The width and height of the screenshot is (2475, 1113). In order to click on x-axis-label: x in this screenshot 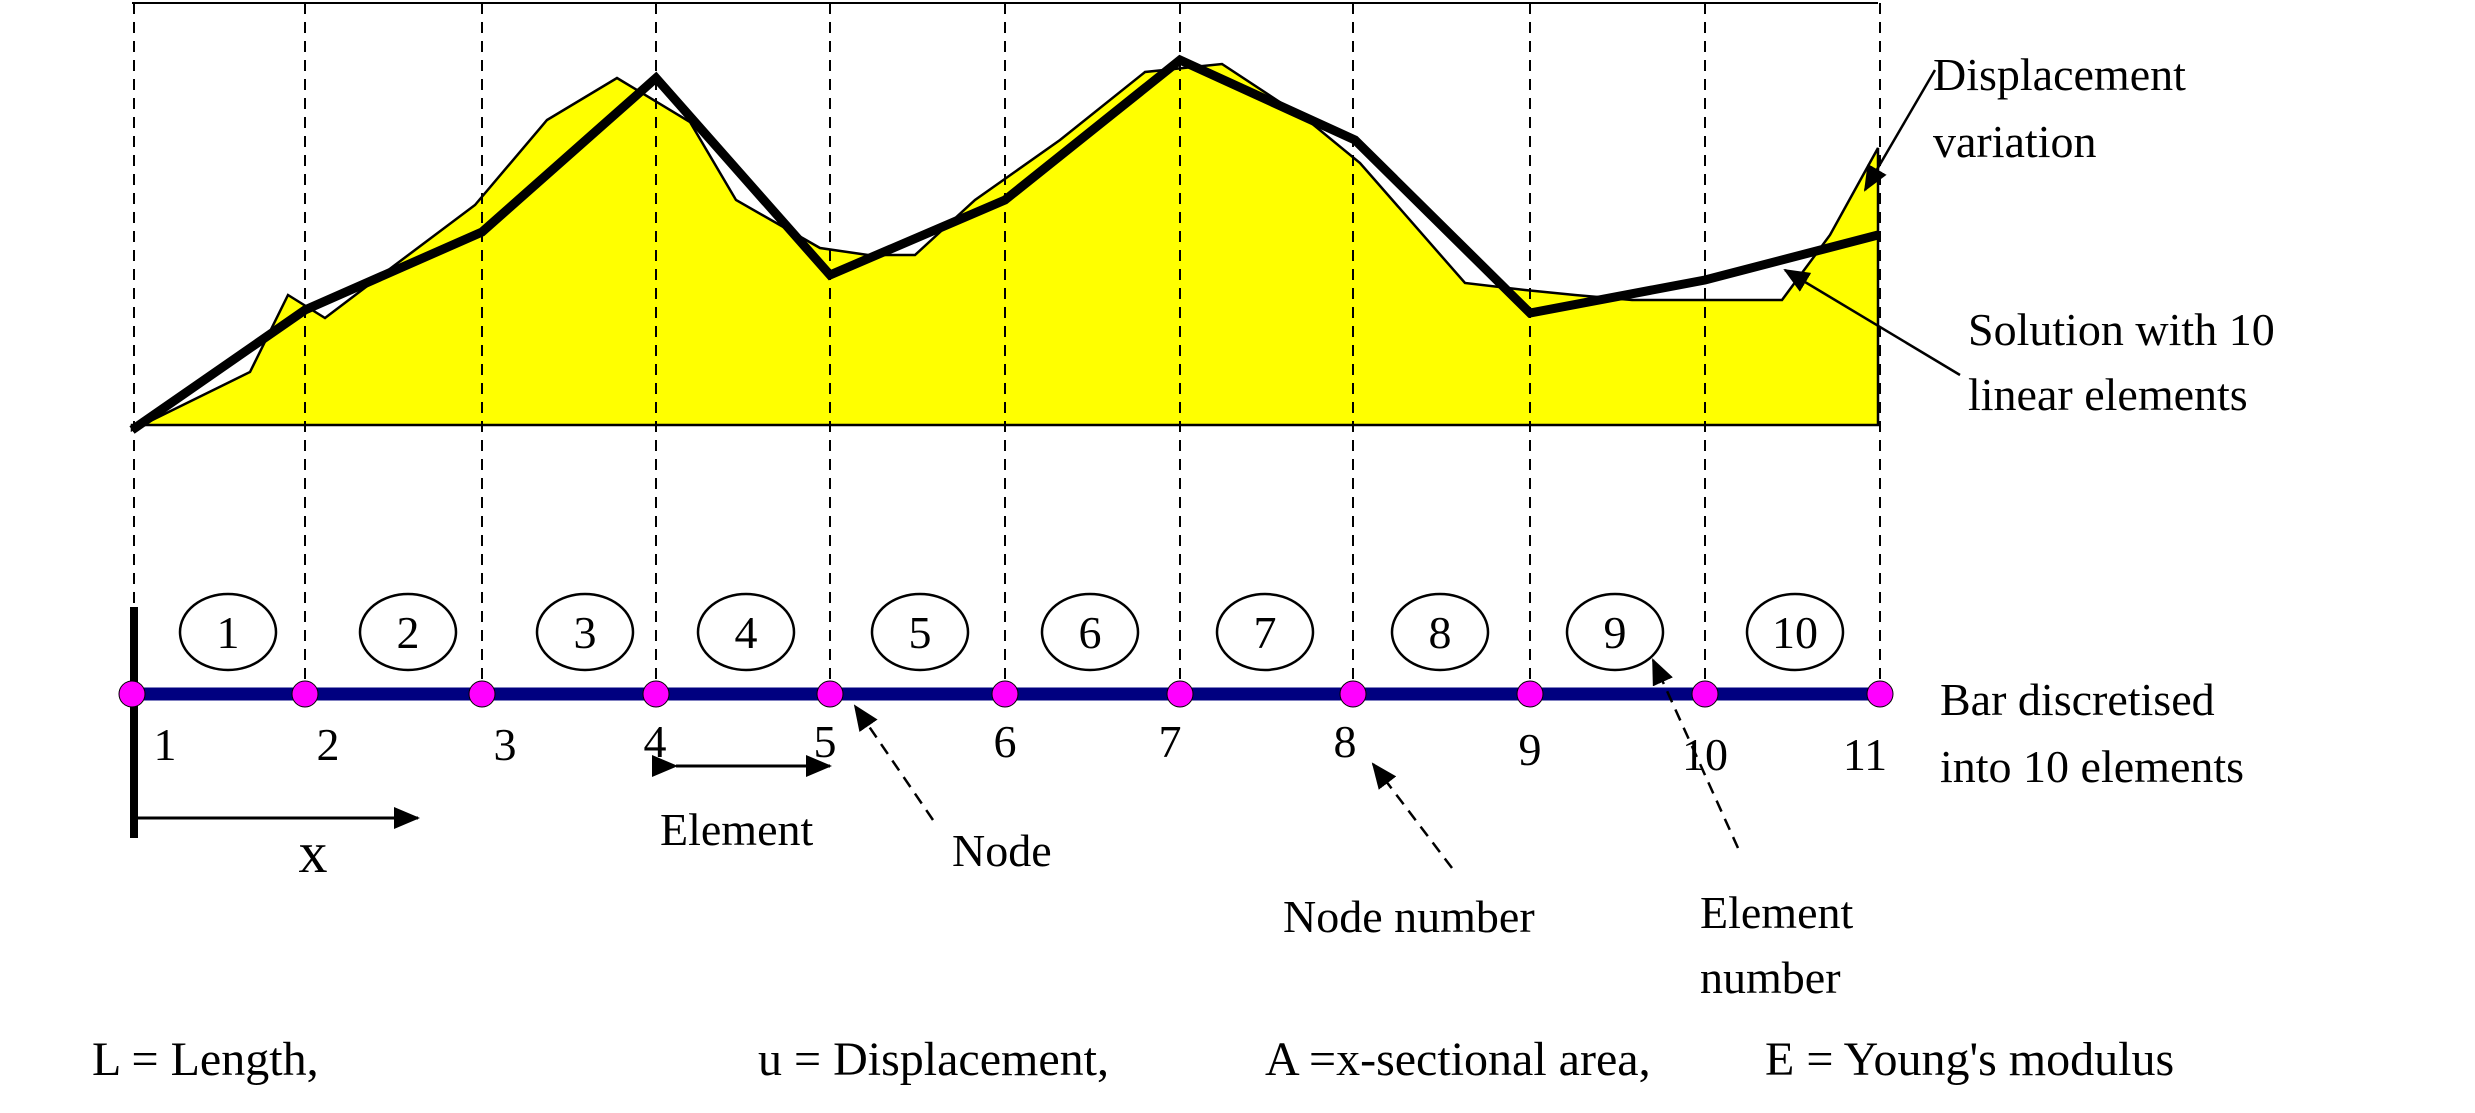, I will do `click(313, 852)`.